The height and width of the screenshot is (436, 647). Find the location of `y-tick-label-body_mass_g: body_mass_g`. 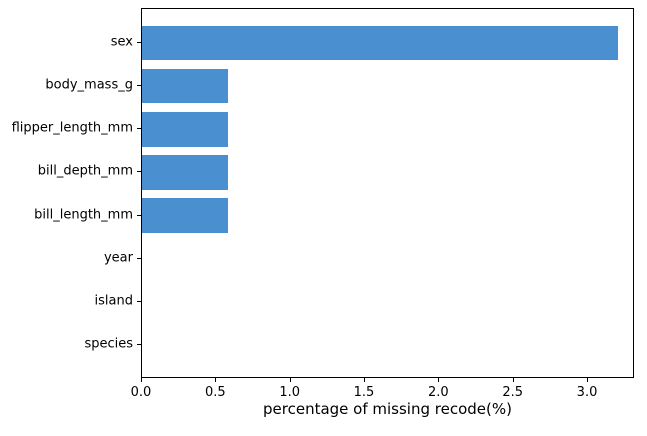

y-tick-label-body_mass_g: body_mass_g is located at coordinates (89, 85).